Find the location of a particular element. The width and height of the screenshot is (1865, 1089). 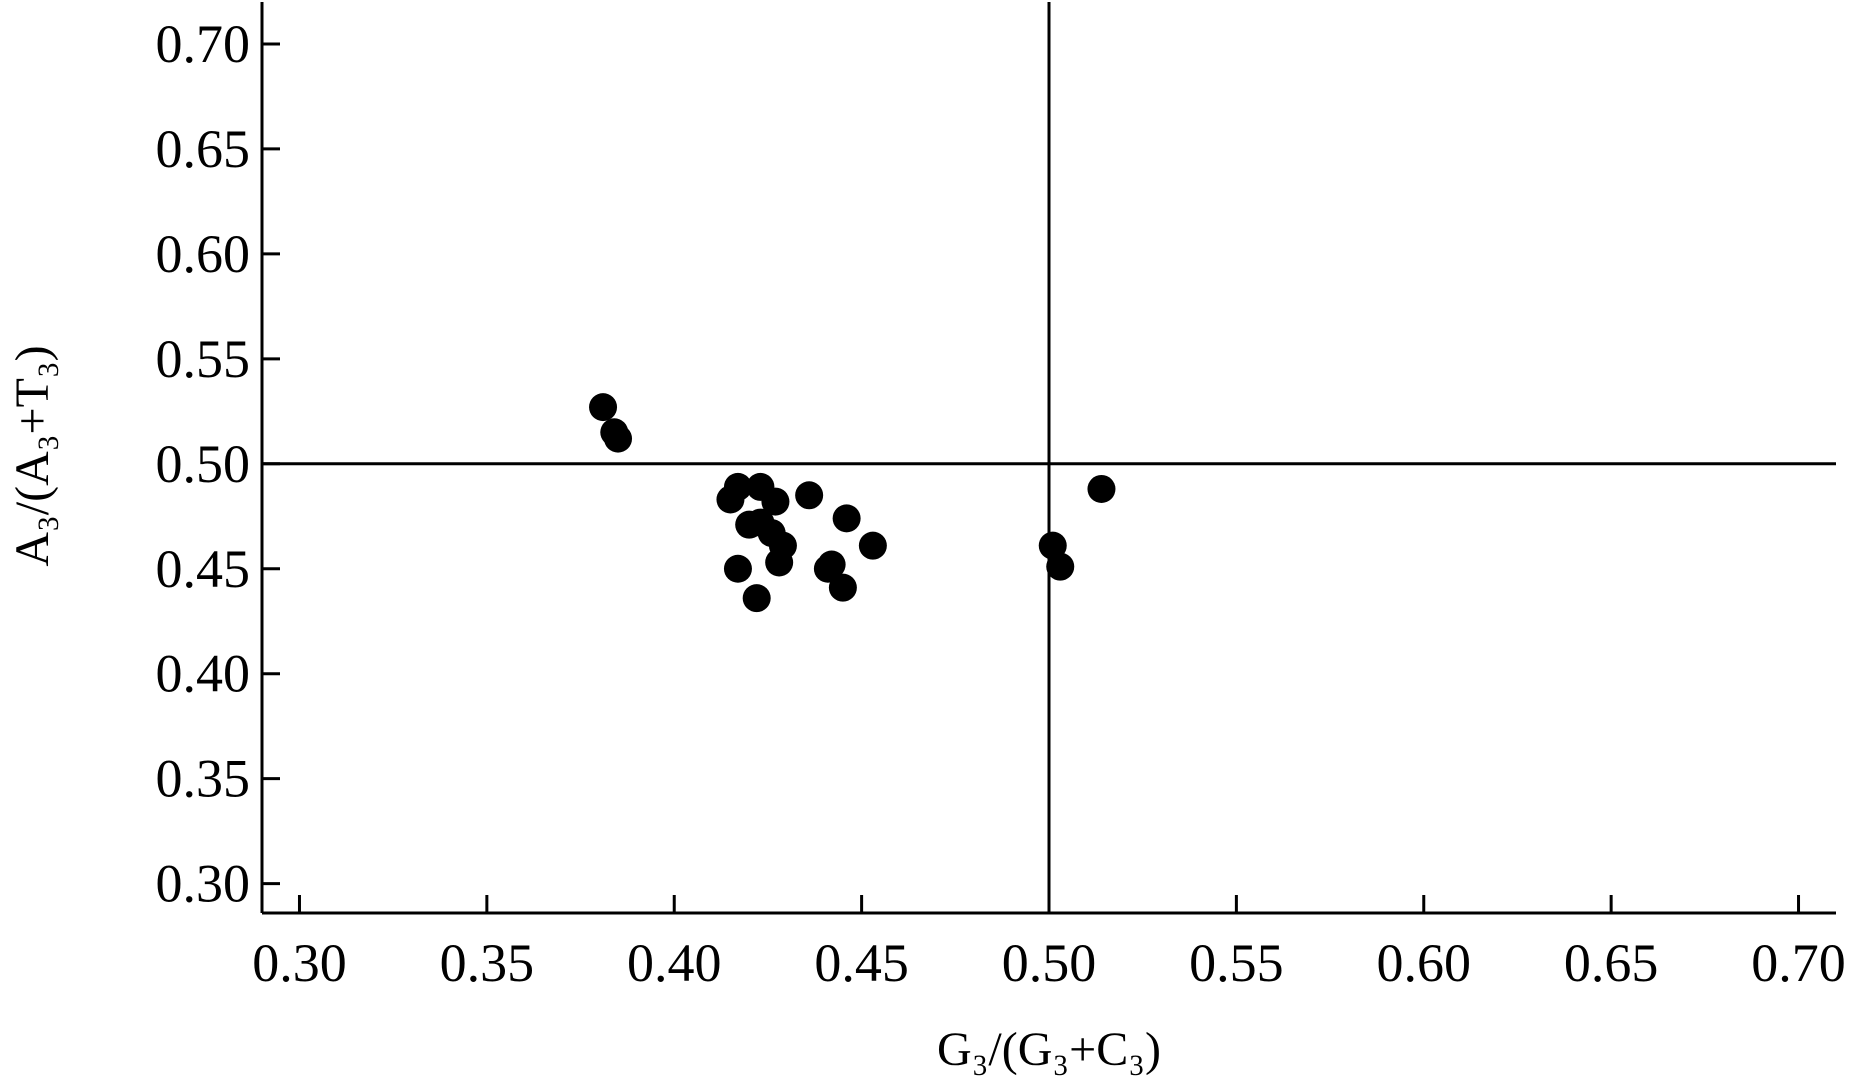

x-axis-label: G₃/(G₃+C₃) is located at coordinates (1049, 1049).